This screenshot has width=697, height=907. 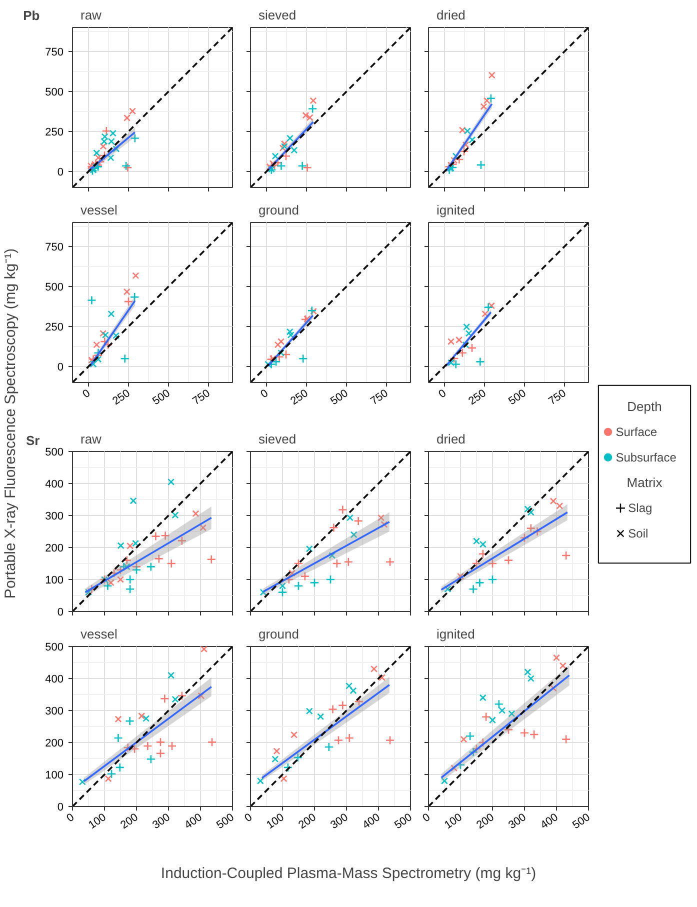 I want to click on legend-label: Soil, so click(x=638, y=533).